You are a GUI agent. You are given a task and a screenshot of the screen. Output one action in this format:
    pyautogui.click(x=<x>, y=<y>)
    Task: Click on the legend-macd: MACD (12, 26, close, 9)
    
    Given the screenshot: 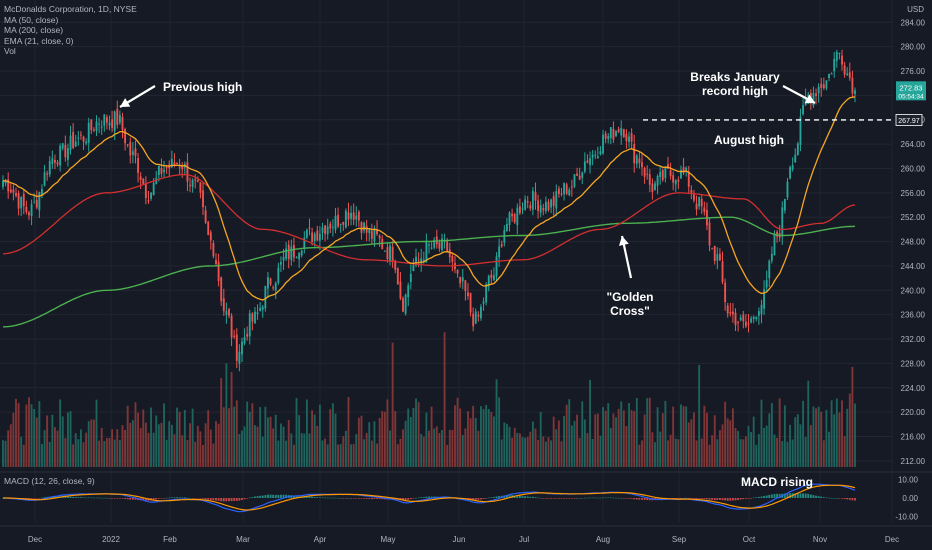 What is the action you would take?
    pyautogui.click(x=49, y=481)
    